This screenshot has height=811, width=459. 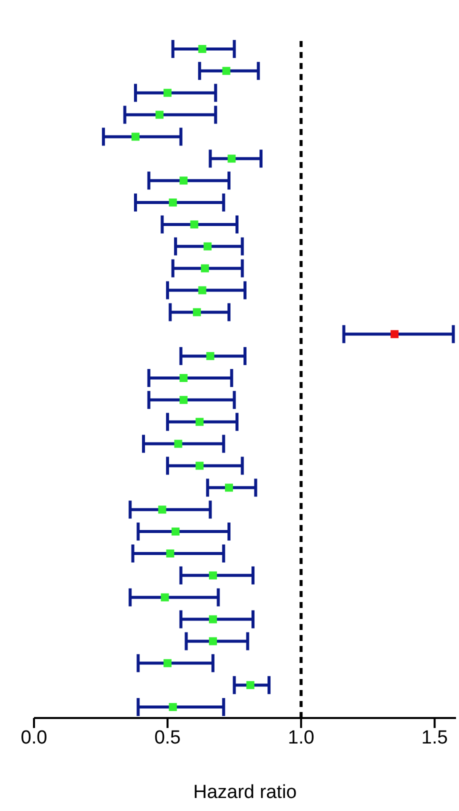 What do you see at coordinates (434, 737) in the screenshot?
I see `x-tick-label: 1.5` at bounding box center [434, 737].